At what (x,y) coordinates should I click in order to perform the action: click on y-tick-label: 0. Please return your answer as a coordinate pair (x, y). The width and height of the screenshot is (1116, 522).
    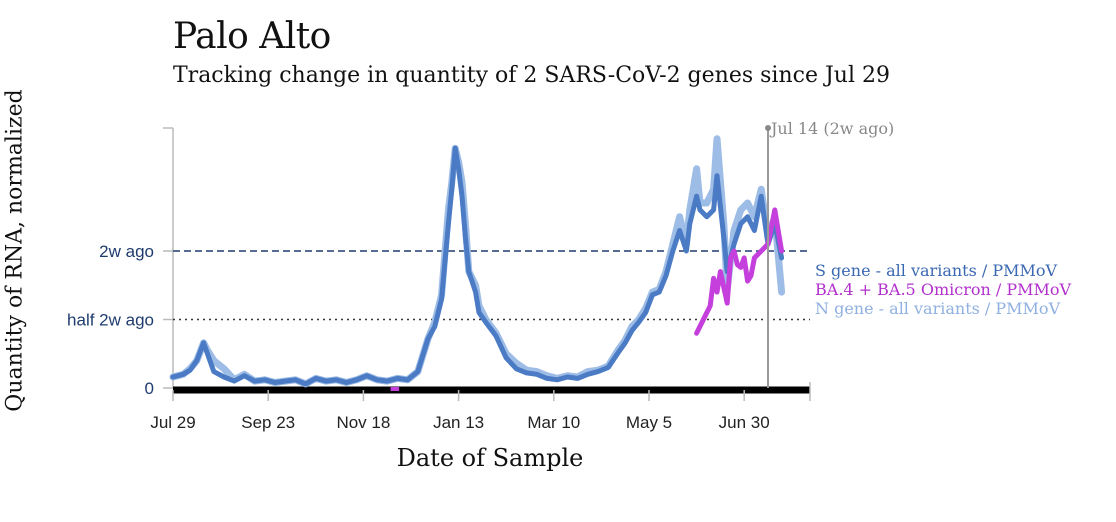
    Looking at the image, I should click on (149, 388).